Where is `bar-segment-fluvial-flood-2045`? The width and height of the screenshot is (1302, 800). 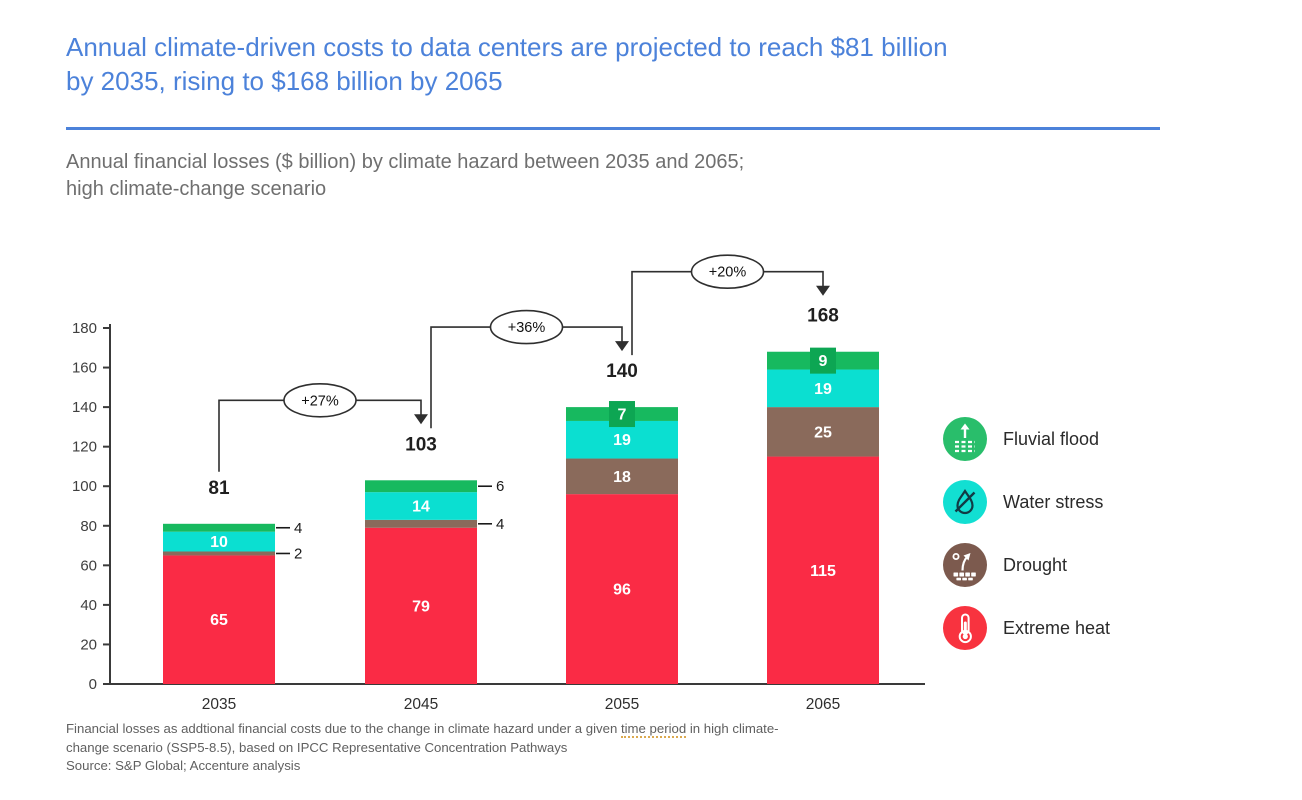
bar-segment-fluvial-flood-2045 is located at coordinates (421, 486).